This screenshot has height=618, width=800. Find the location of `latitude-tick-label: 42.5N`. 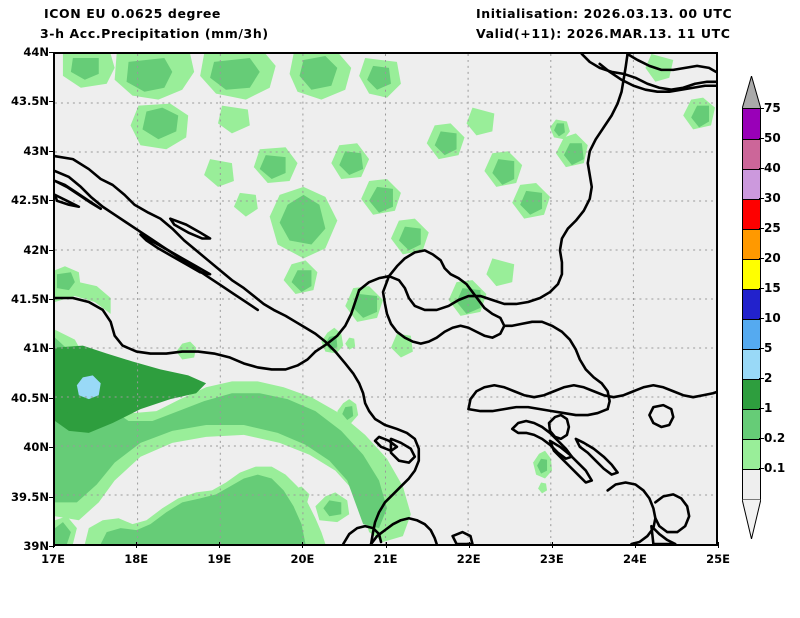

latitude-tick-label: 42.5N is located at coordinates (30, 200).